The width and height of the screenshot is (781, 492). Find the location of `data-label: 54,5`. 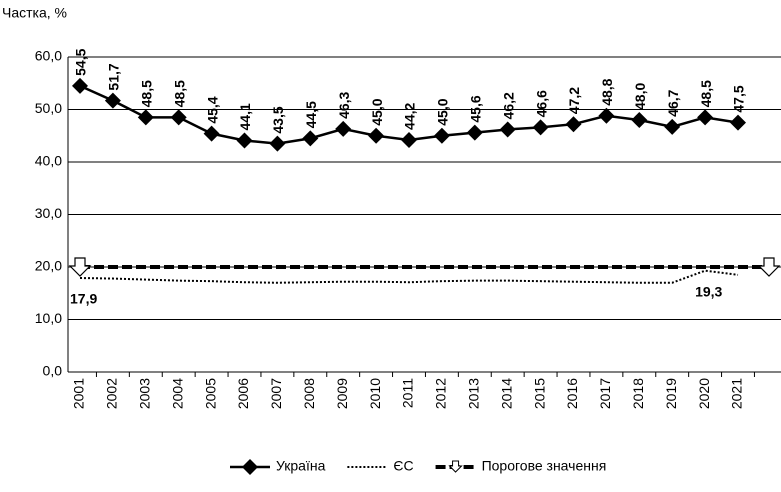

data-label: 54,5 is located at coordinates (81, 61).